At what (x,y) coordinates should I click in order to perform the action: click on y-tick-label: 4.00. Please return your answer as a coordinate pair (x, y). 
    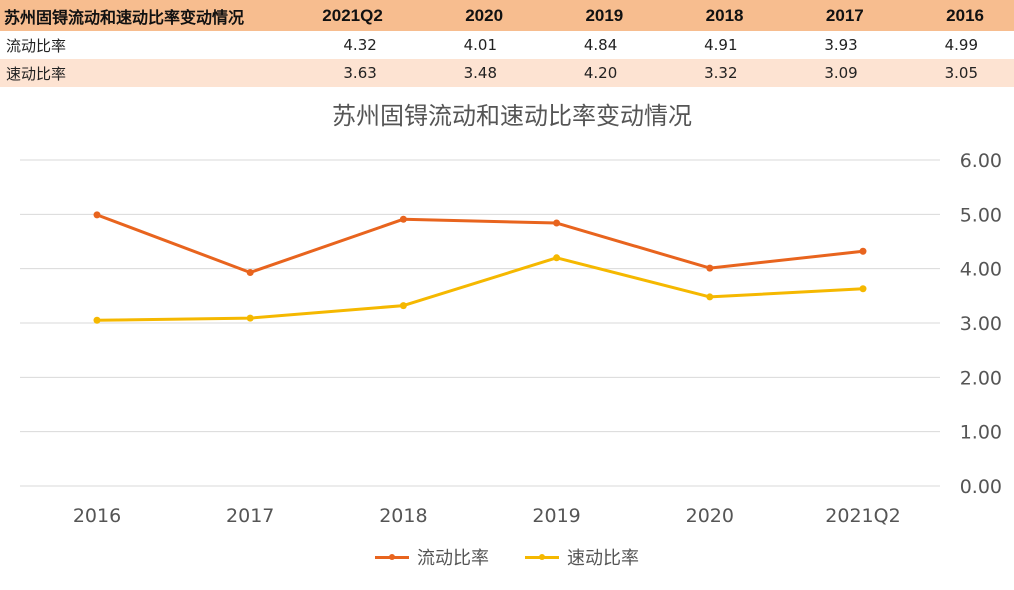
    Looking at the image, I should click on (981, 270).